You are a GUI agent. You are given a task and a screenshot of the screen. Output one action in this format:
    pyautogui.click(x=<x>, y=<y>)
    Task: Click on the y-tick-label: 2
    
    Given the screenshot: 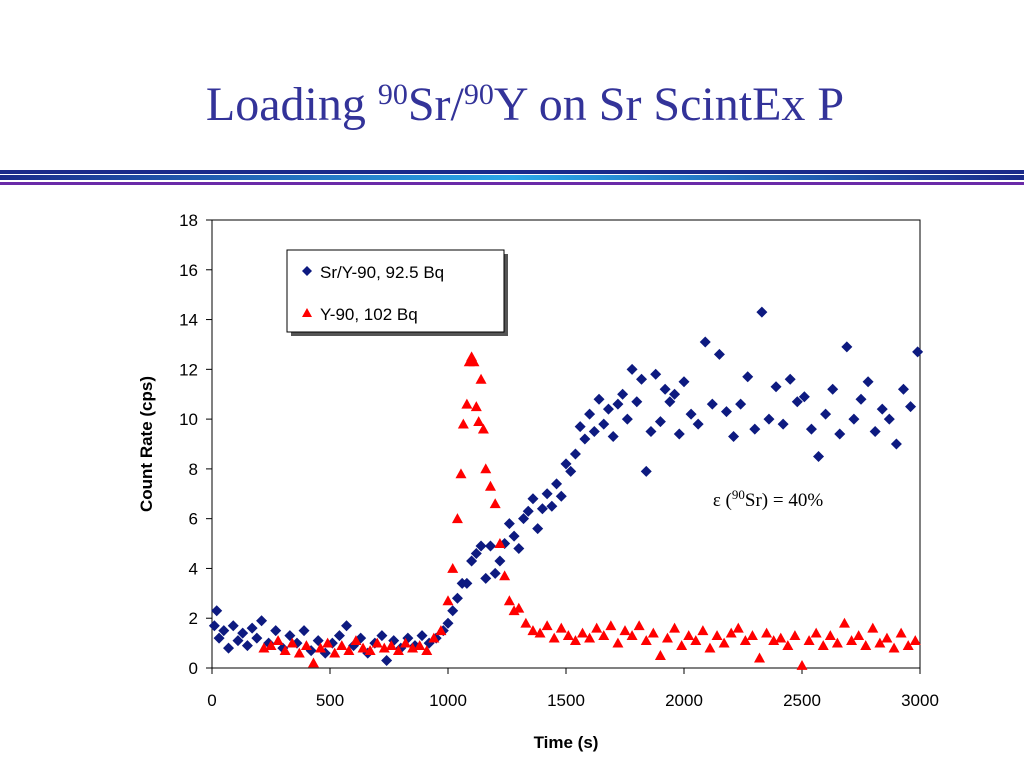 What is the action you would take?
    pyautogui.click(x=193, y=618)
    